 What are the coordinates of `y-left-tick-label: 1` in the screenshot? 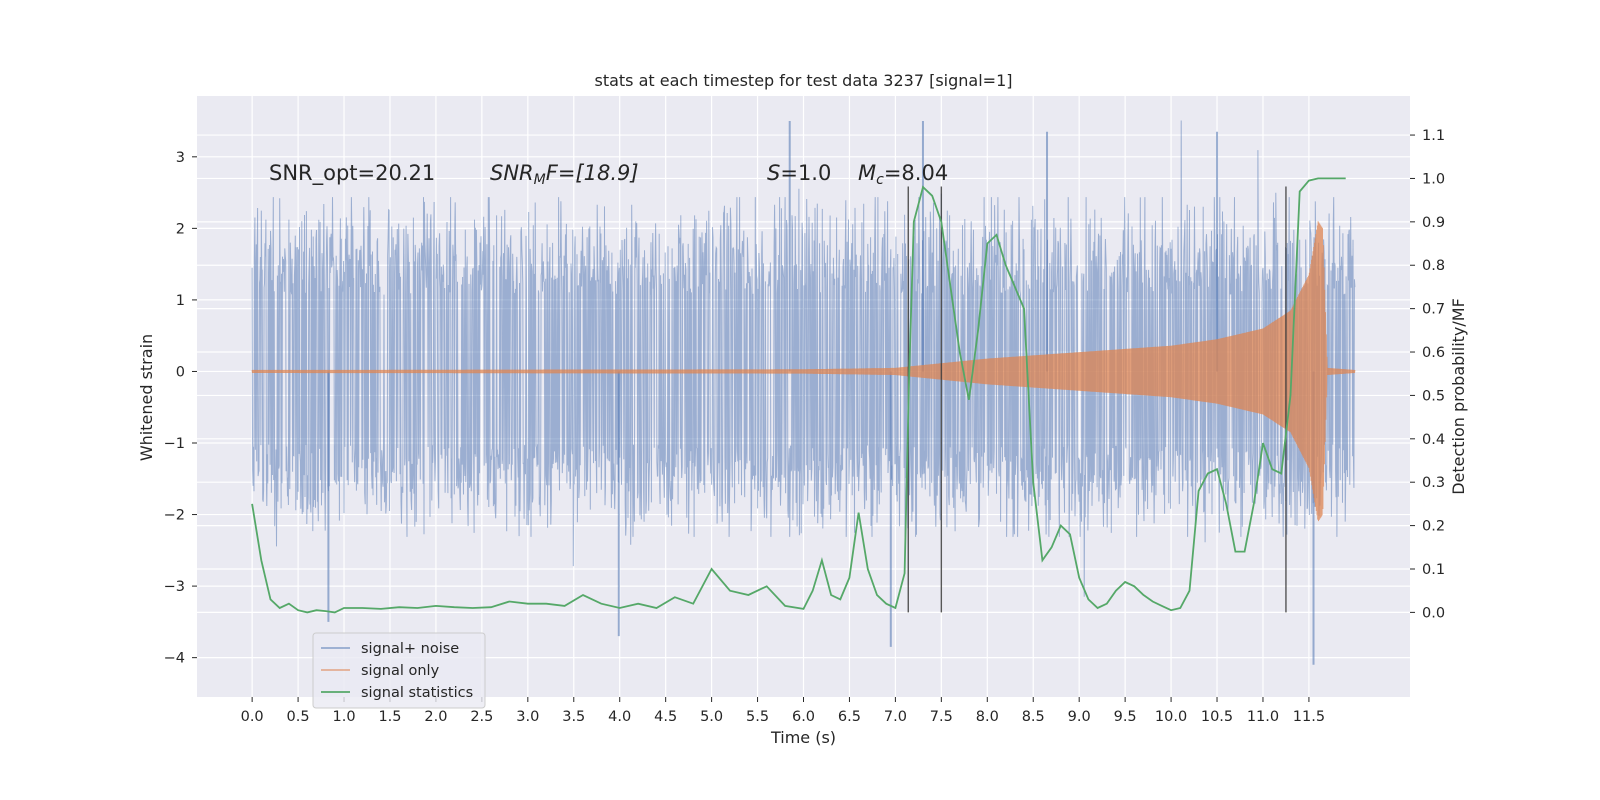 It's located at (180, 301).